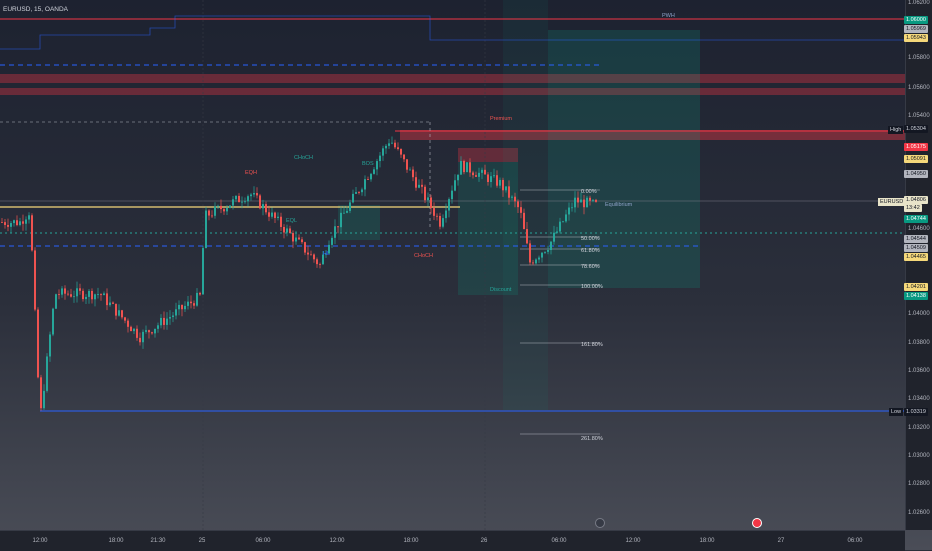 This screenshot has height=551, width=932. What do you see at coordinates (36, 9) in the screenshot?
I see `symbol-title: EURUSD, 15, OANDA` at bounding box center [36, 9].